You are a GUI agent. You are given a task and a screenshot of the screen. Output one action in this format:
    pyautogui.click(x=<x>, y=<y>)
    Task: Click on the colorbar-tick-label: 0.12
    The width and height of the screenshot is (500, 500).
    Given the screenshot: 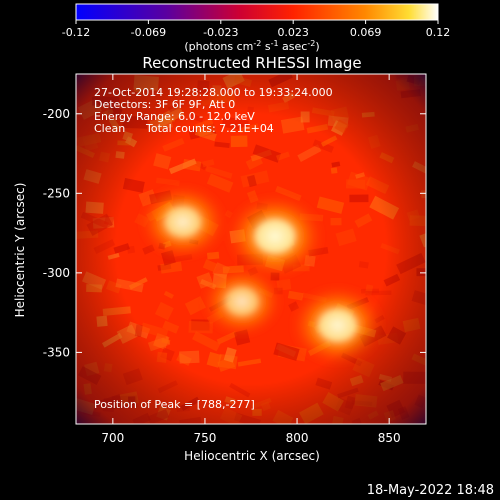 What is the action you would take?
    pyautogui.click(x=438, y=32)
    